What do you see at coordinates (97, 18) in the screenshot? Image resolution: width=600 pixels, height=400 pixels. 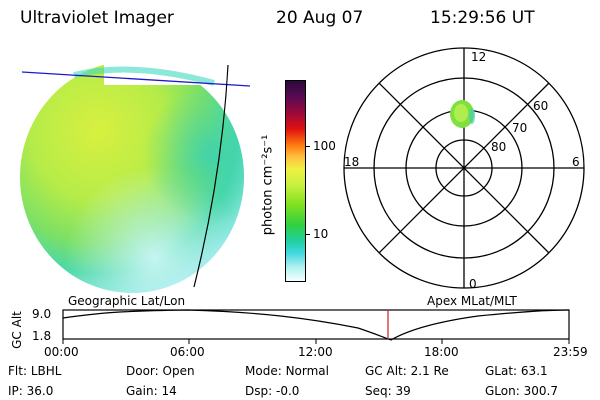 I see `instrument-title: Ultraviolet Imager` at bounding box center [97, 18].